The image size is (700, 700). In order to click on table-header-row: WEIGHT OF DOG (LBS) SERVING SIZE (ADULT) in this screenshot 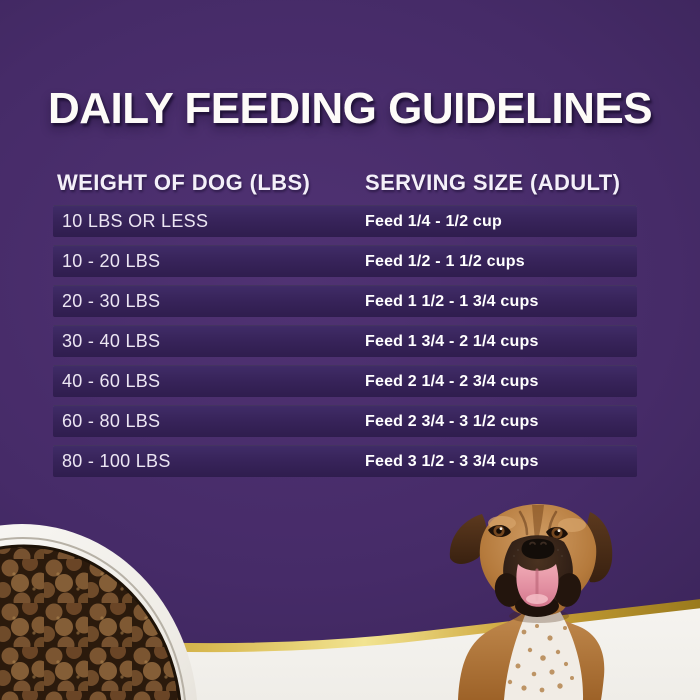, I will do `click(345, 183)`.